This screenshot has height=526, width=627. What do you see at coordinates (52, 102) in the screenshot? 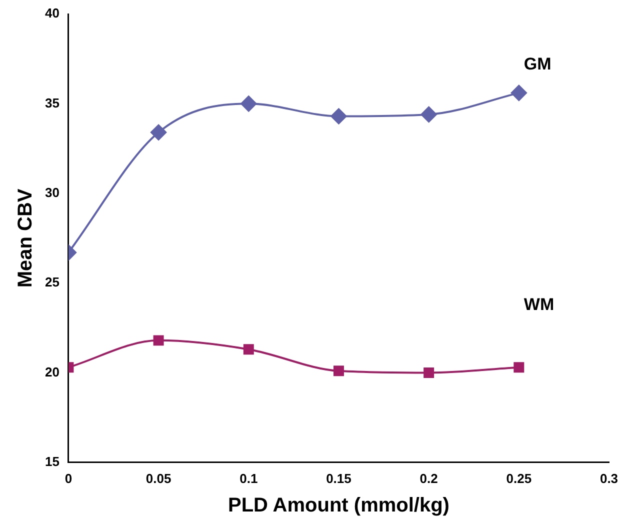
I see `y-tick-label: 35` at bounding box center [52, 102].